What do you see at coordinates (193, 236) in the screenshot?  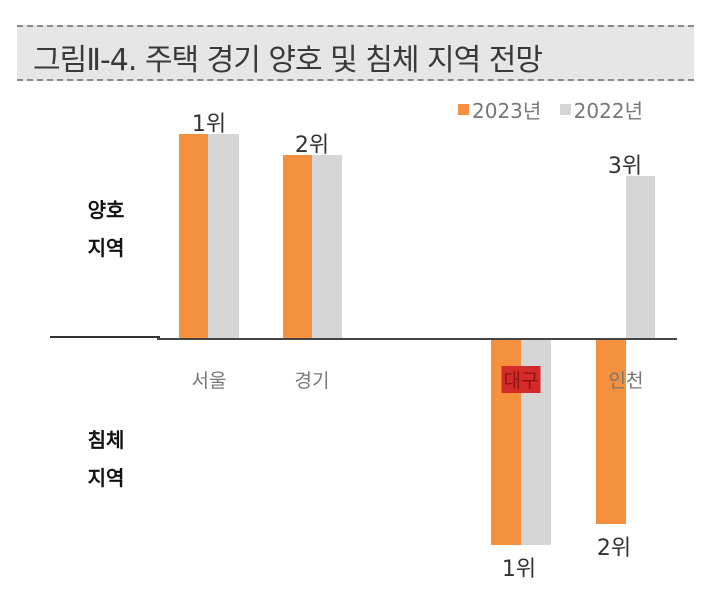 I see `bar-seoul-2023` at bounding box center [193, 236].